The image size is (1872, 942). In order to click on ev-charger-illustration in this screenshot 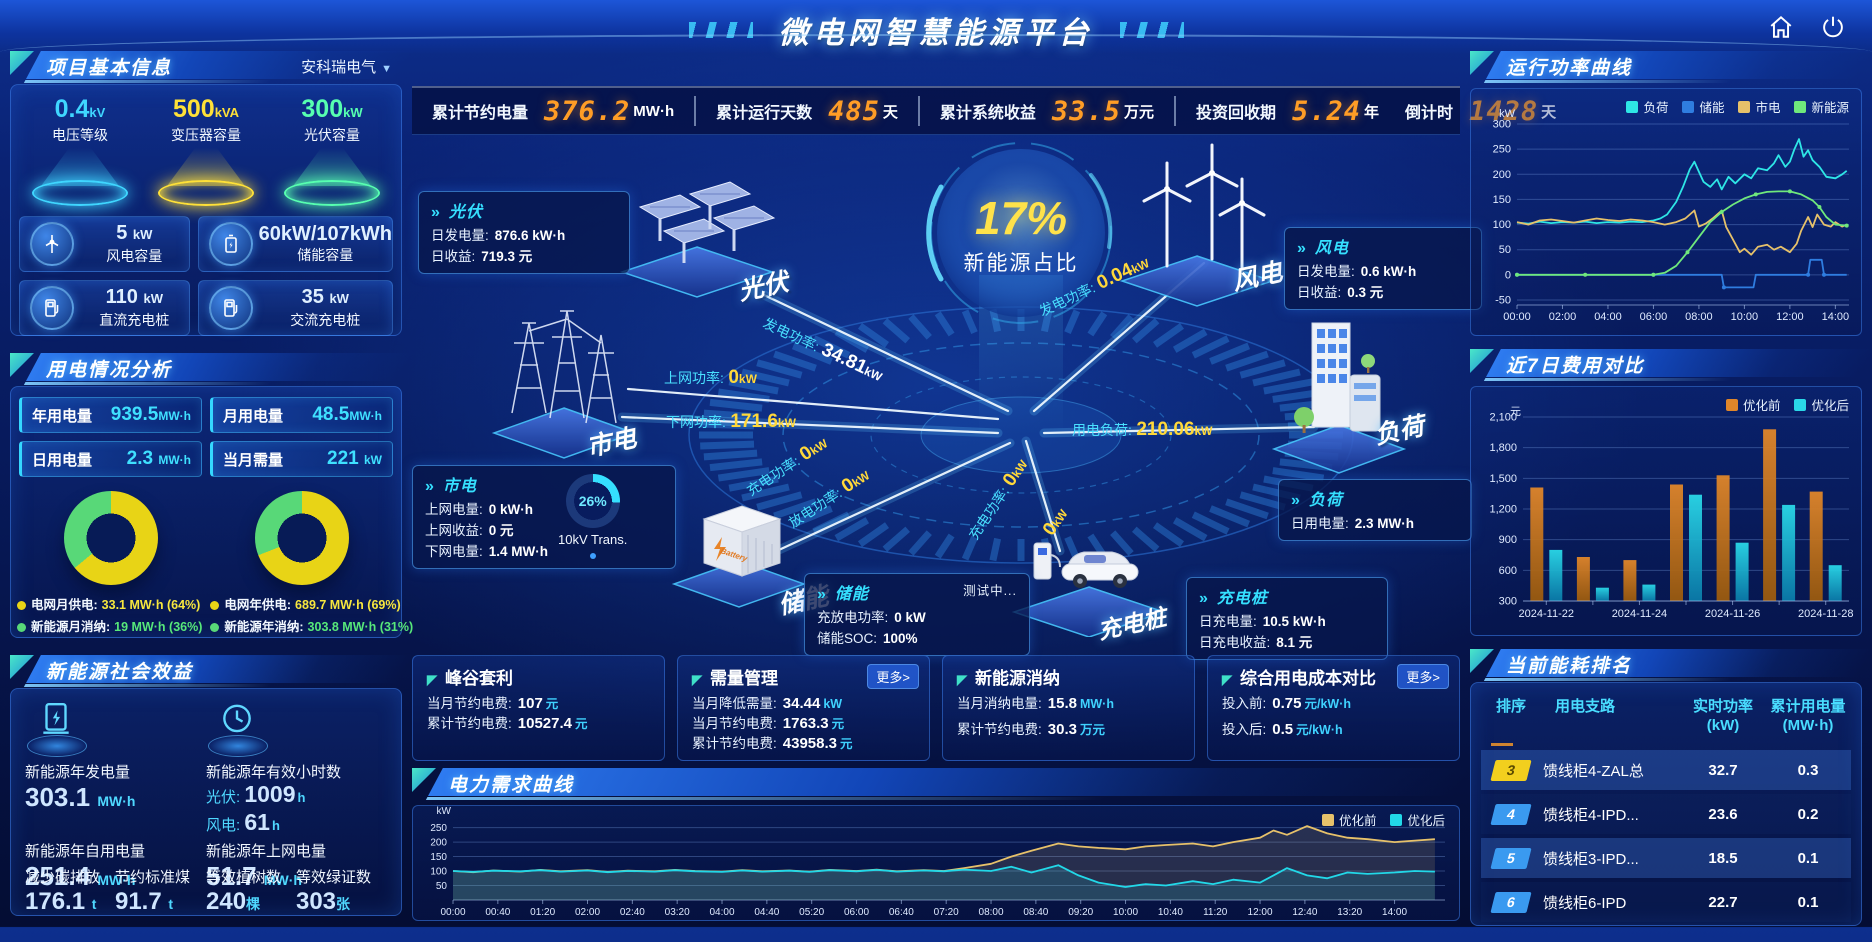, I will do `click(1089, 590)`.